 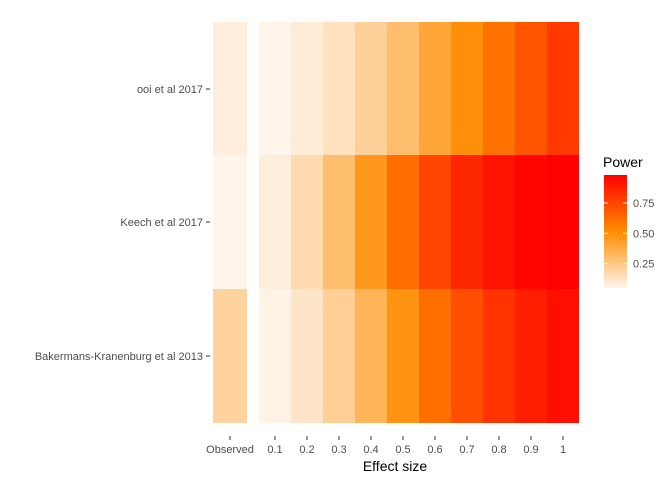 What do you see at coordinates (563, 450) in the screenshot?
I see `x-tick-label: 1` at bounding box center [563, 450].